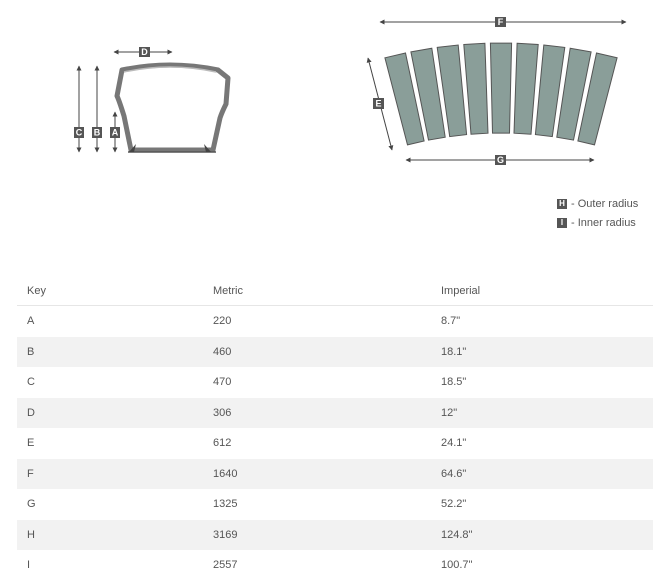 The width and height of the screenshot is (658, 585). I want to click on tag-f: F, so click(500, 22).